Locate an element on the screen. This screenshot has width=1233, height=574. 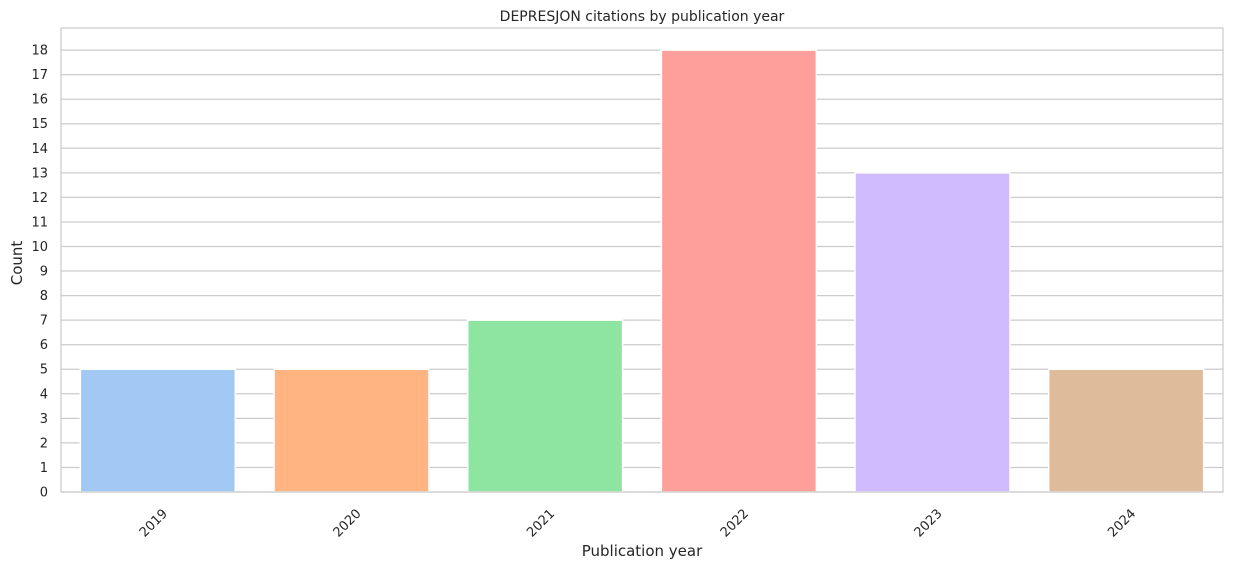
bar-2022 is located at coordinates (739, 271).